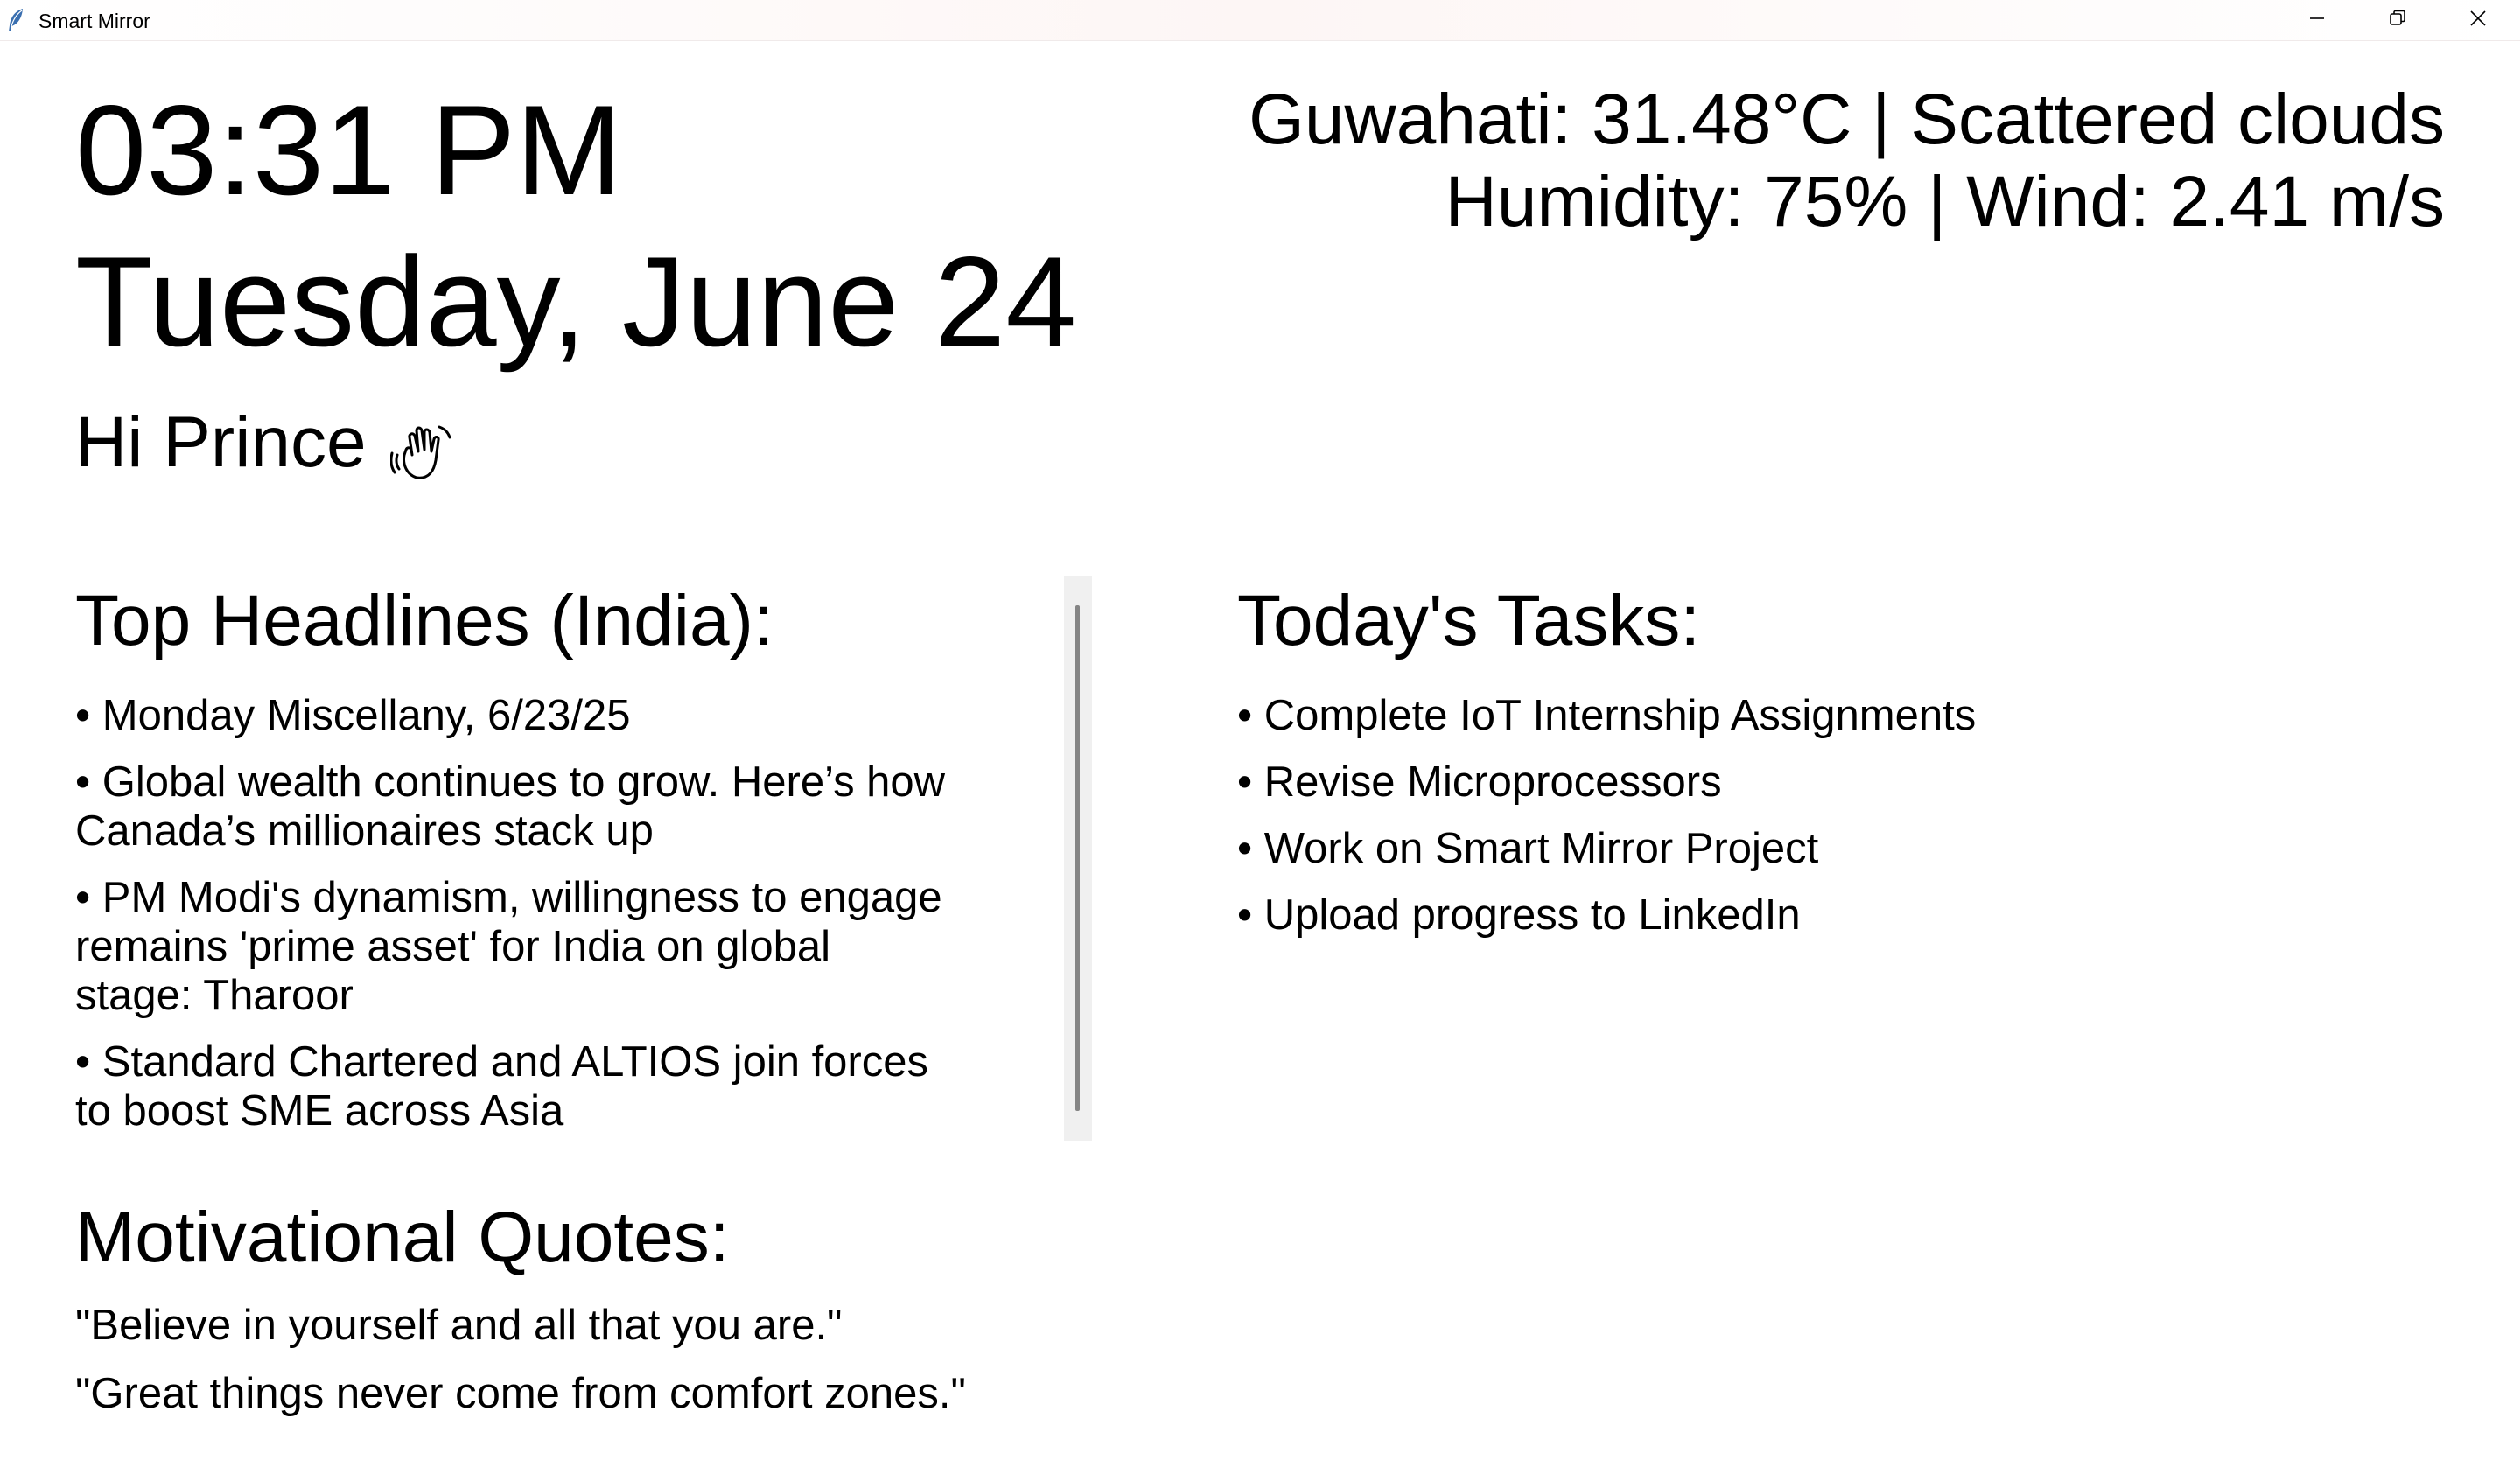 The image size is (2520, 1481). Describe the element at coordinates (353, 715) in the screenshot. I see `news-item: • Monday Miscellany, 6/23/25` at that location.